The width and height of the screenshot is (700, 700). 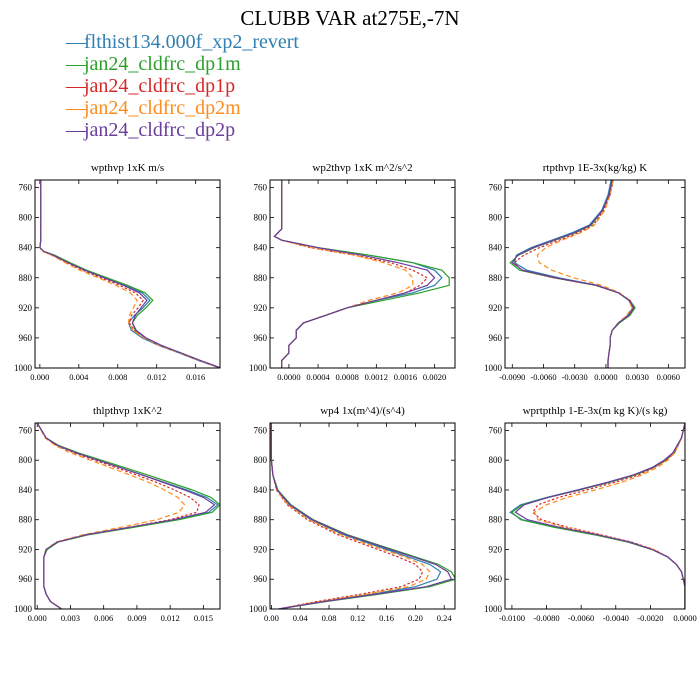 I want to click on legend-item: — jan24_cldfrc_dp1m, so click(x=182, y=64).